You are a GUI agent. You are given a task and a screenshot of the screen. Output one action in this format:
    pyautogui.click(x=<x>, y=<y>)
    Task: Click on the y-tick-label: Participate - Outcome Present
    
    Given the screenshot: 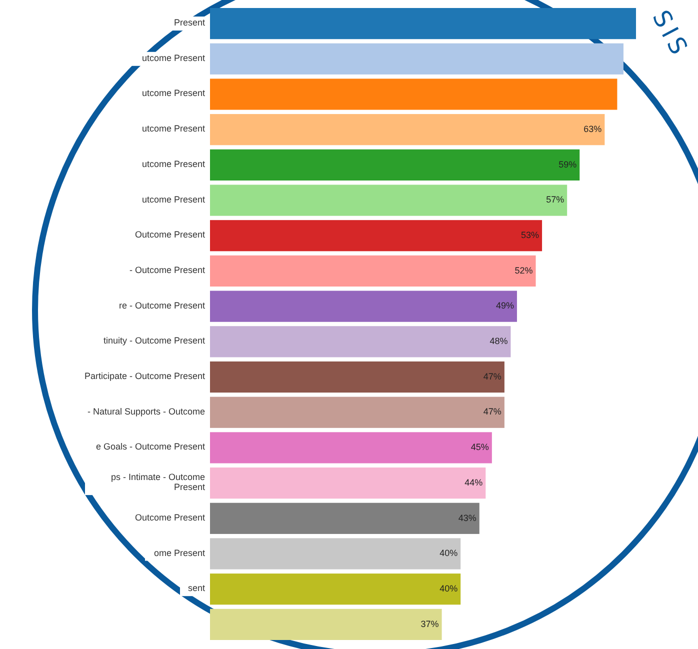 What is the action you would take?
    pyautogui.click(x=145, y=376)
    